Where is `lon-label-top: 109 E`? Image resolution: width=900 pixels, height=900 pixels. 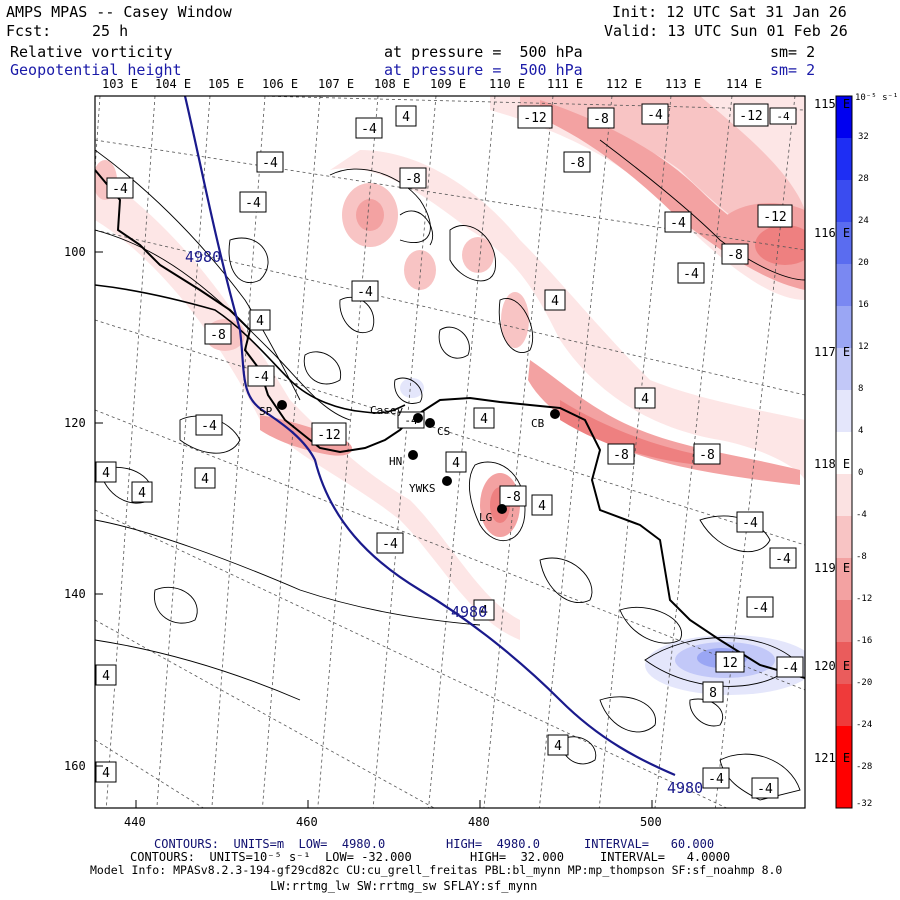 lon-label-top: 109 E is located at coordinates (448, 84).